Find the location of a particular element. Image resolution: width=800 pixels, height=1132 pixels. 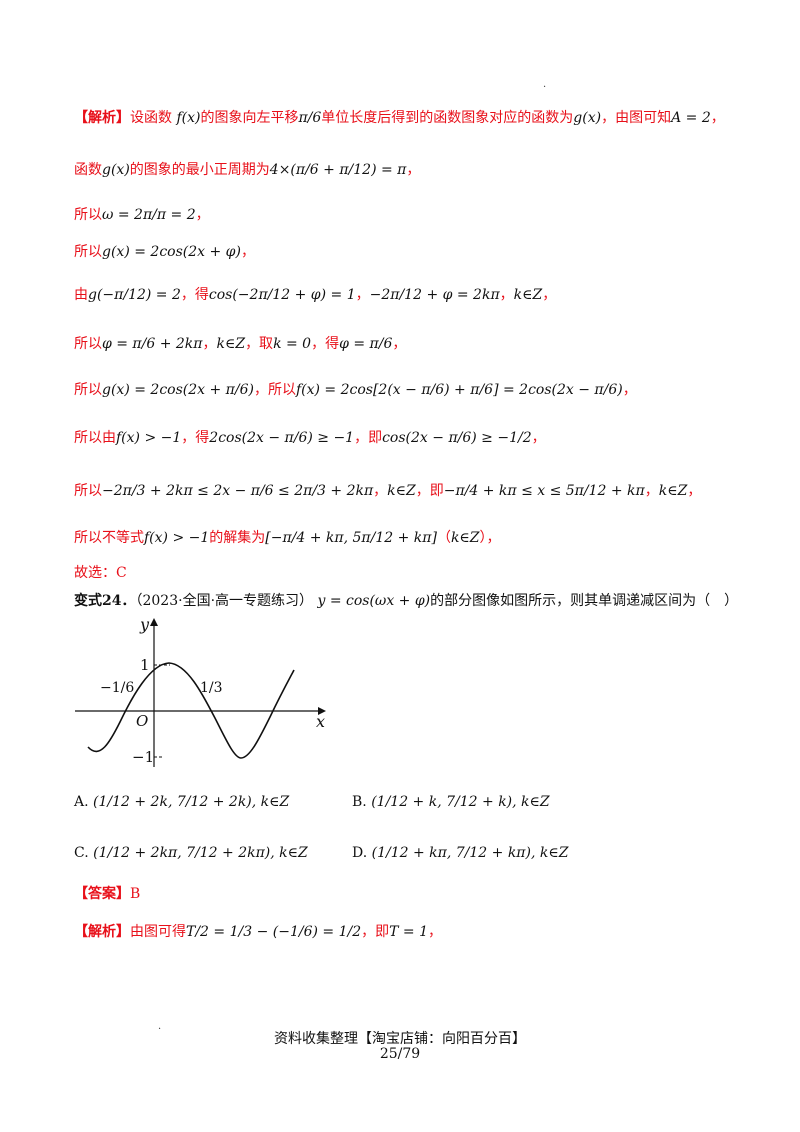

answer-choice-line: 故选：C is located at coordinates (407, 573).